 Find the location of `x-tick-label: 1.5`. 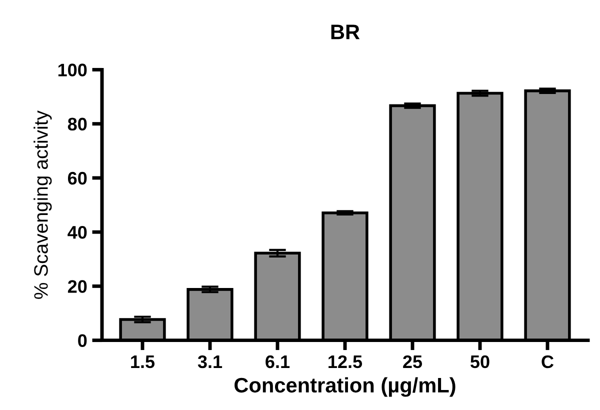

x-tick-label: 1.5 is located at coordinates (143, 362).